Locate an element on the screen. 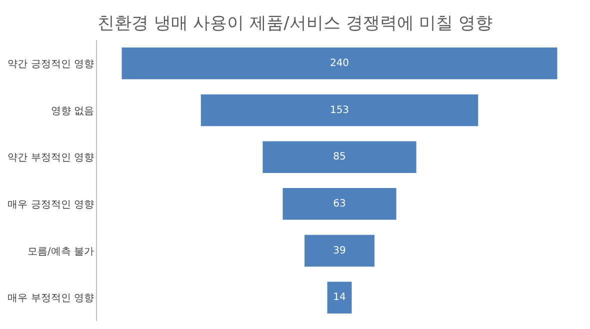 Image resolution: width=590 pixels, height=329 pixels. data-label: 153 is located at coordinates (340, 110).